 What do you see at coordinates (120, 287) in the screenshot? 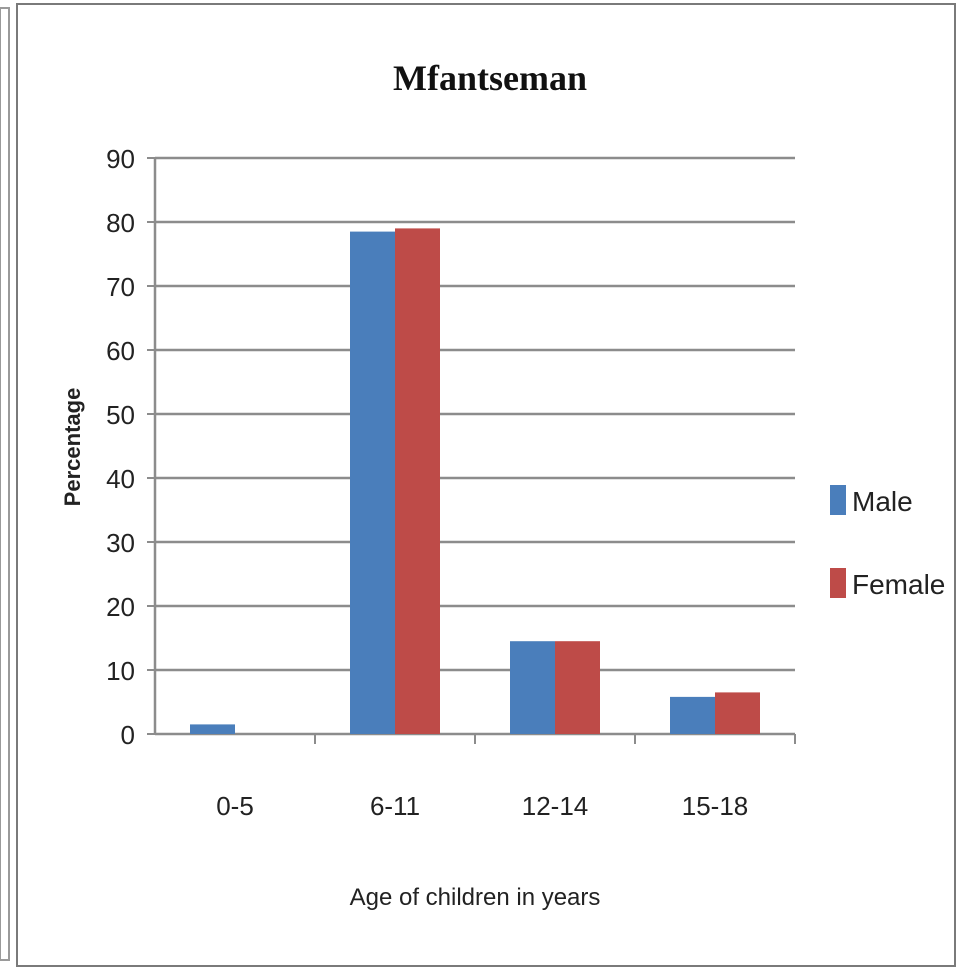
I see `y-tick-label: 70` at bounding box center [120, 287].